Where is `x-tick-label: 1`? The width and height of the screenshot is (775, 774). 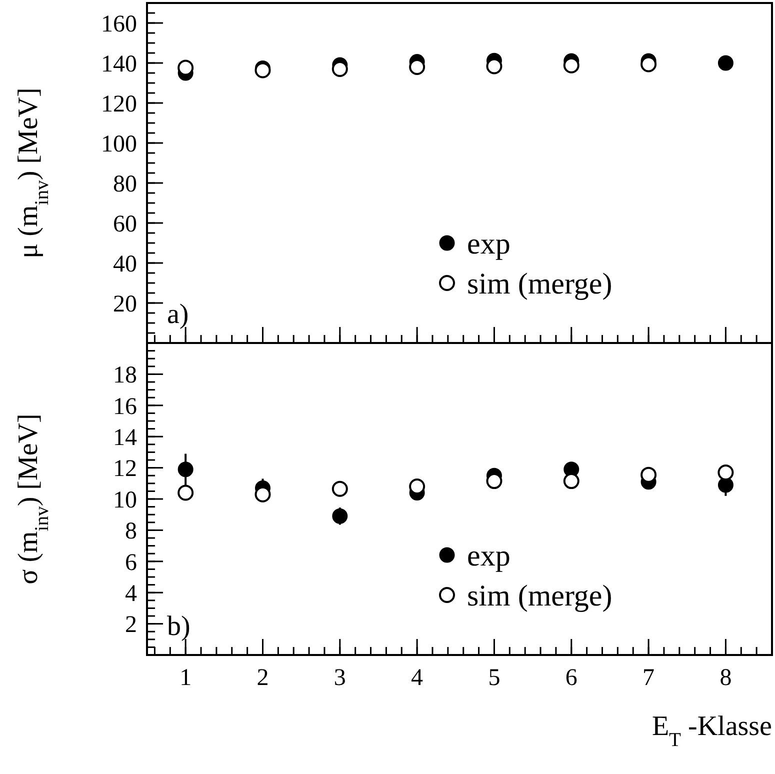 x-tick-label: 1 is located at coordinates (186, 678).